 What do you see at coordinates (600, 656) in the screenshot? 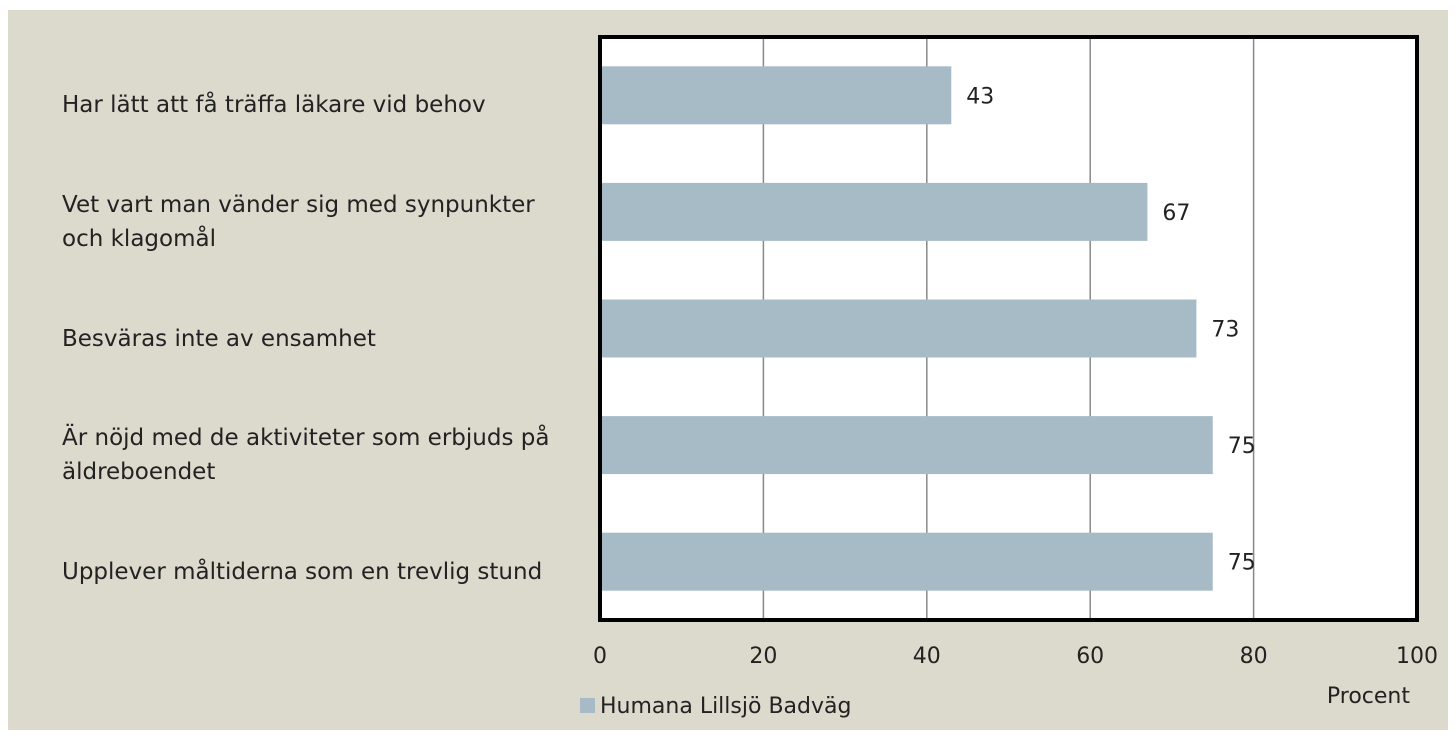
I see `x-tick-label: 0` at bounding box center [600, 656].